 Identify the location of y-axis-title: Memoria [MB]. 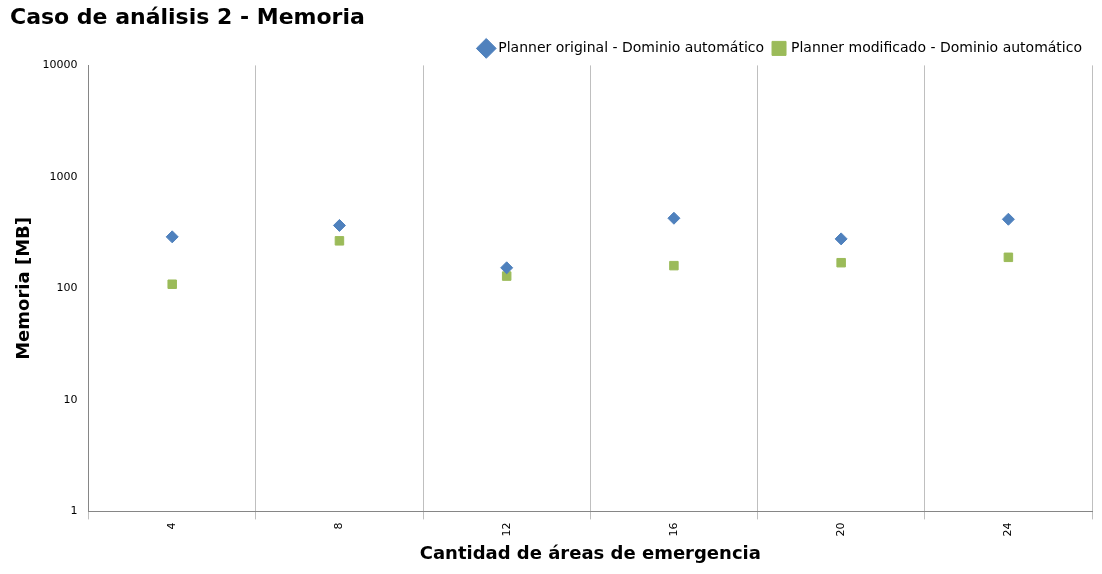
(23, 288).